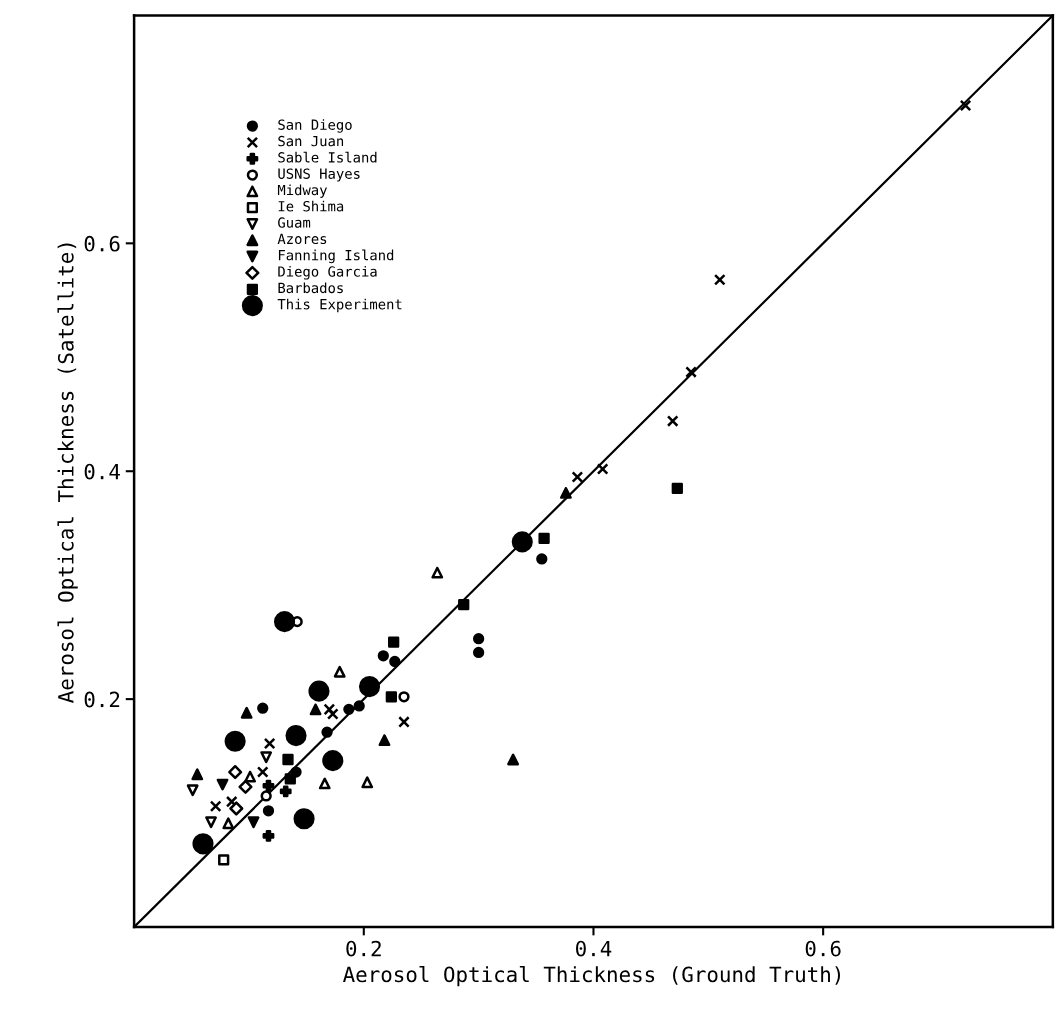 This screenshot has height=1030, width=1056. What do you see at coordinates (311, 141) in the screenshot?
I see `legend-label: San Juan` at bounding box center [311, 141].